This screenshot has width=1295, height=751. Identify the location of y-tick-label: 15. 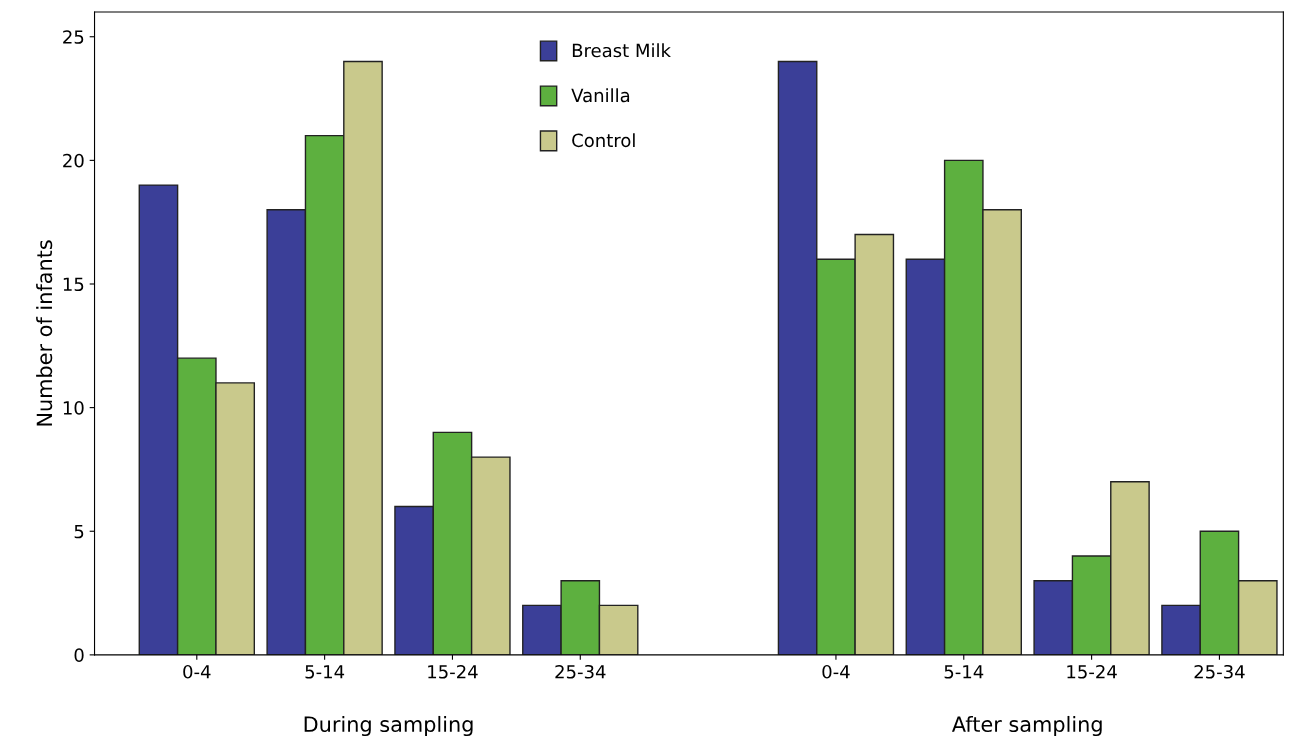
(73, 284).